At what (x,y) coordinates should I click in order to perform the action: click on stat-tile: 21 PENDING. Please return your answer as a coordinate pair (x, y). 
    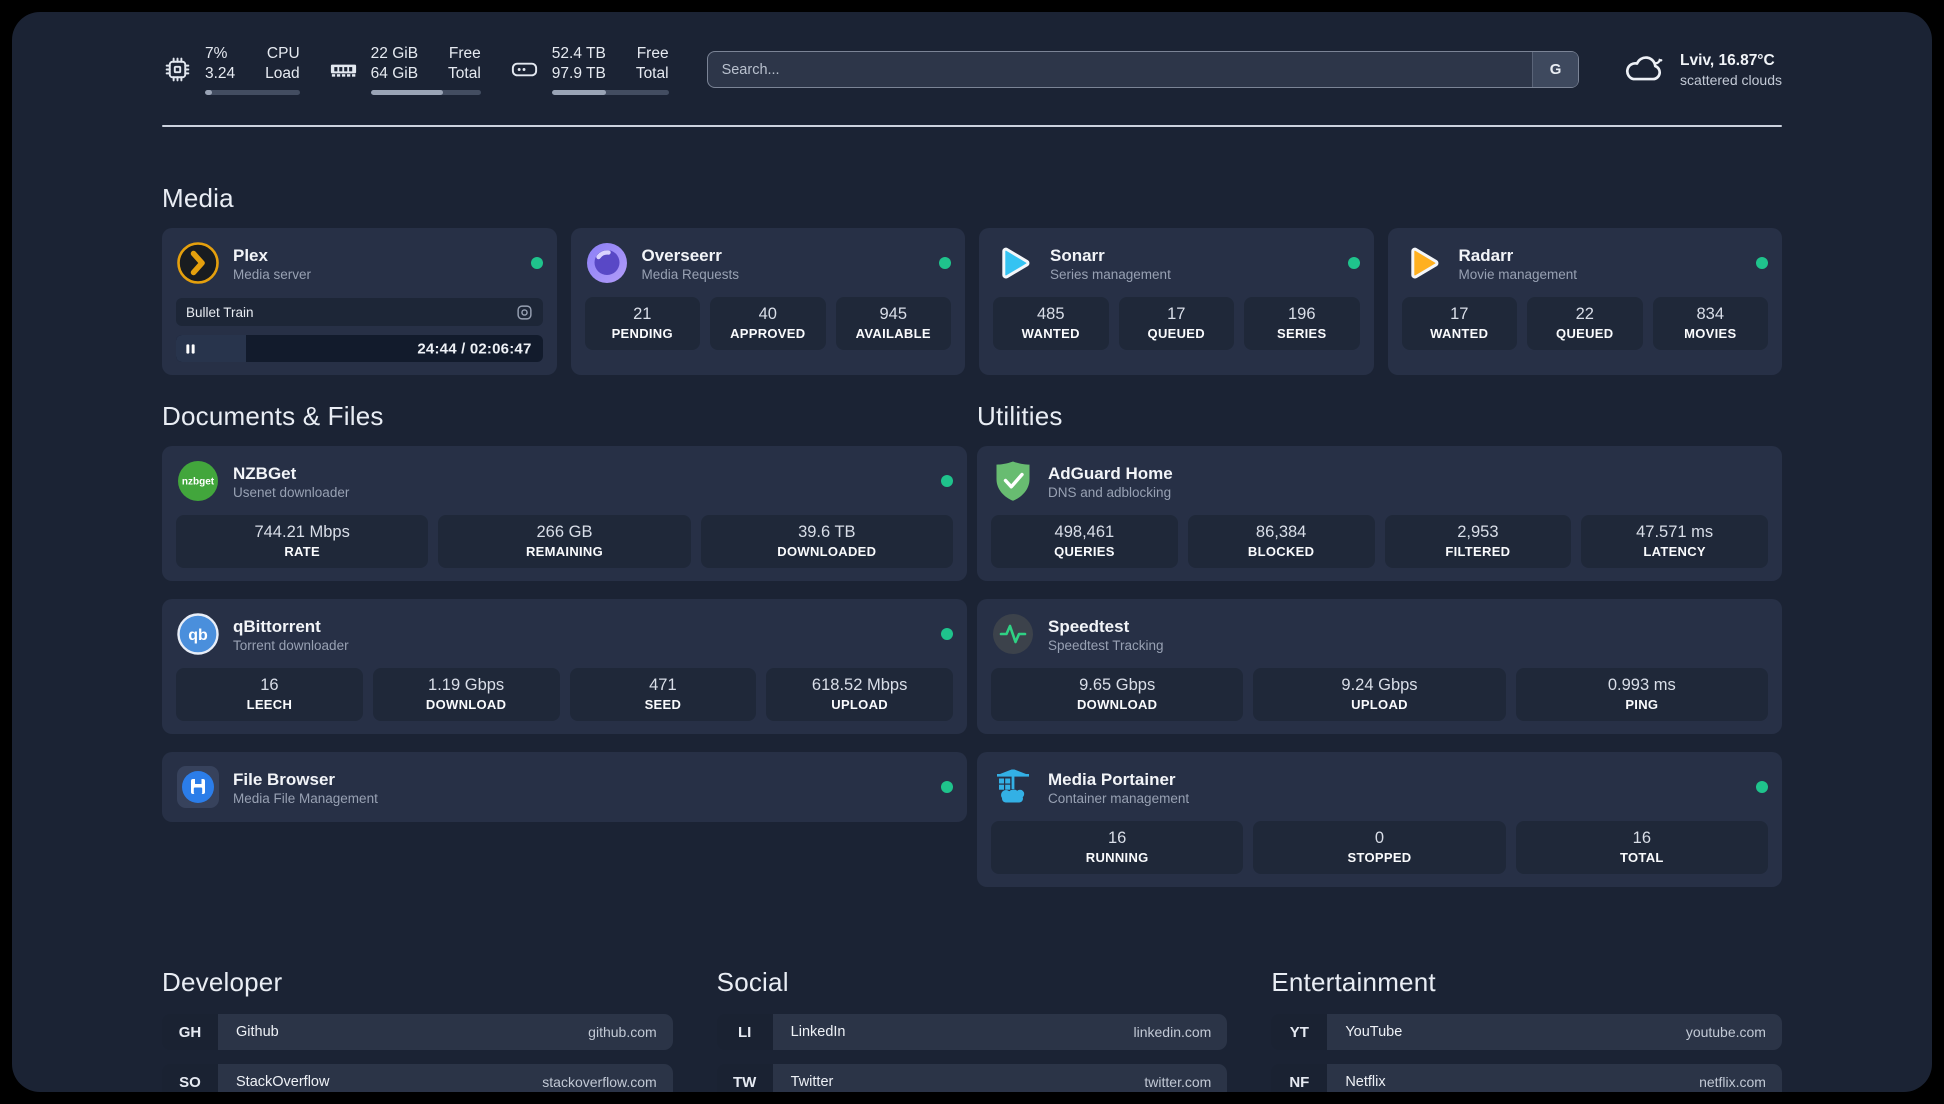
    Looking at the image, I should click on (642, 324).